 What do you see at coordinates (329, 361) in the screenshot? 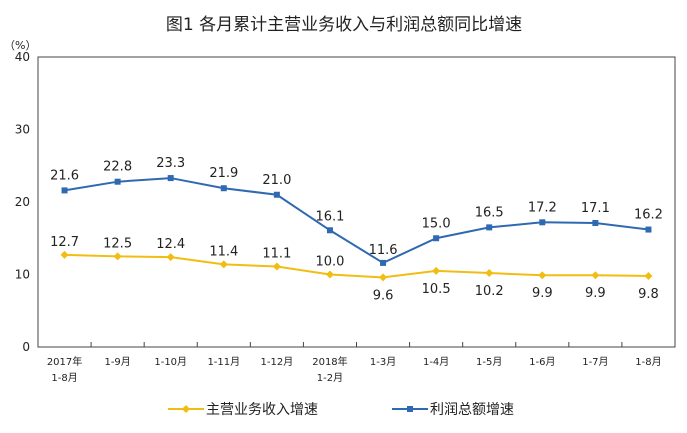
I see `x-tick-label: 2018年` at bounding box center [329, 361].